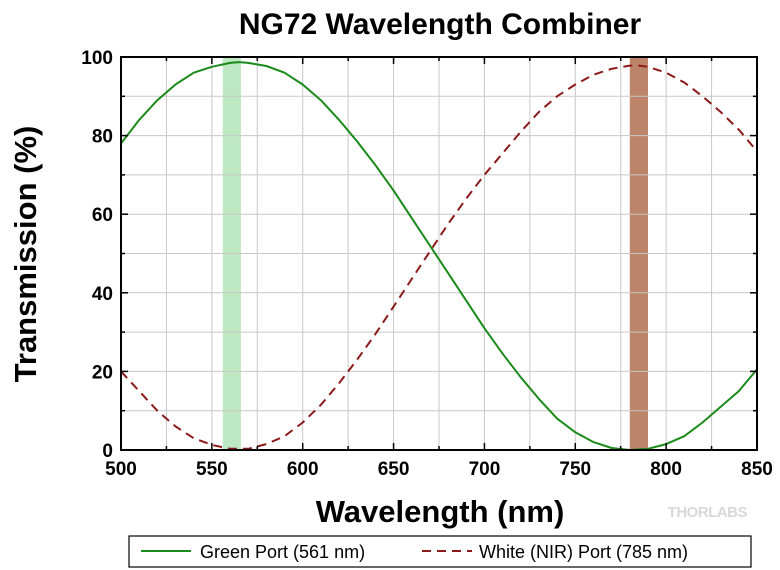 The width and height of the screenshot is (780, 570). What do you see at coordinates (757, 469) in the screenshot?
I see `x-tick-label: 850` at bounding box center [757, 469].